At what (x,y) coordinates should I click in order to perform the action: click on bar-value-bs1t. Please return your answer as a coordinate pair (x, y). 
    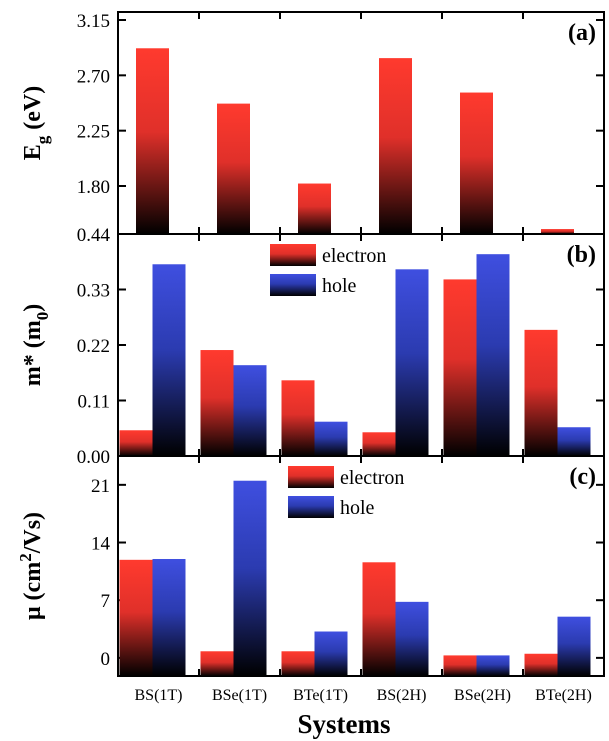
    Looking at the image, I should click on (152, 141).